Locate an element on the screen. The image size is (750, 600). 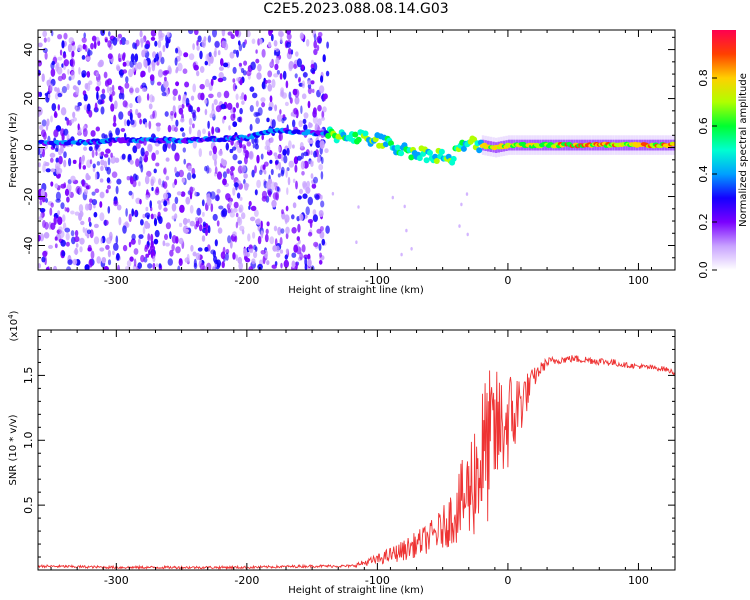
spectrogram-x-axis-title: Height of straight line (km) is located at coordinates (356, 290).